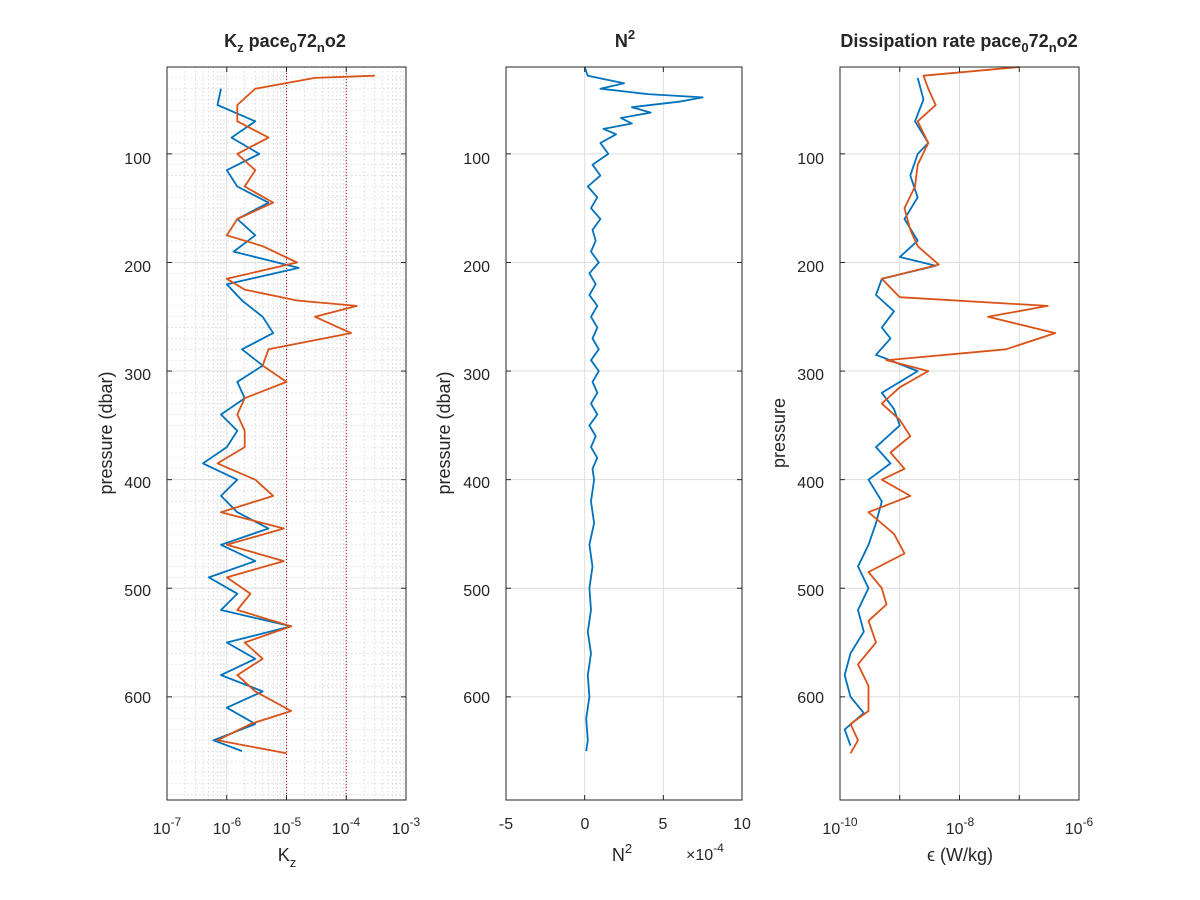 Image resolution: width=1200 pixels, height=900 pixels. I want to click on dissipation-y-tick-labels: 100 200 300 400 500 600, so click(810, 429).